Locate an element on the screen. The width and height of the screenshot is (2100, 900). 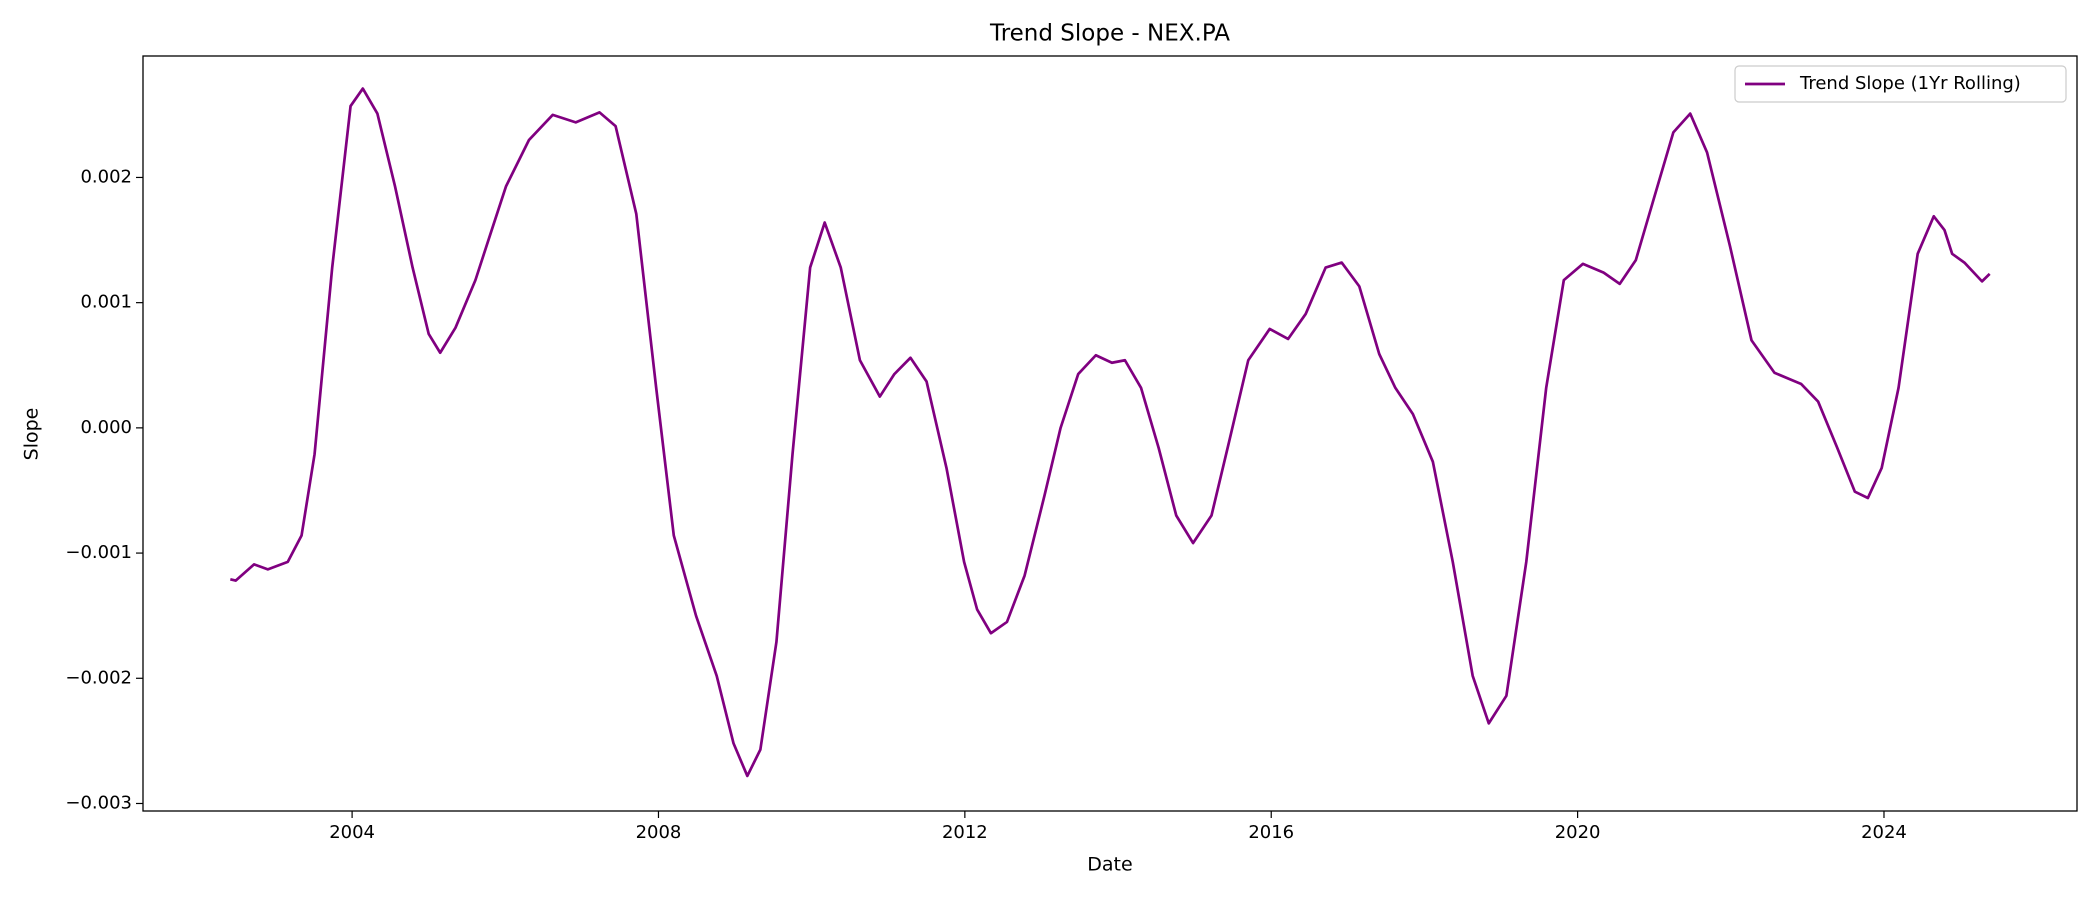
x-tick-label: 2004 is located at coordinates (352, 832).